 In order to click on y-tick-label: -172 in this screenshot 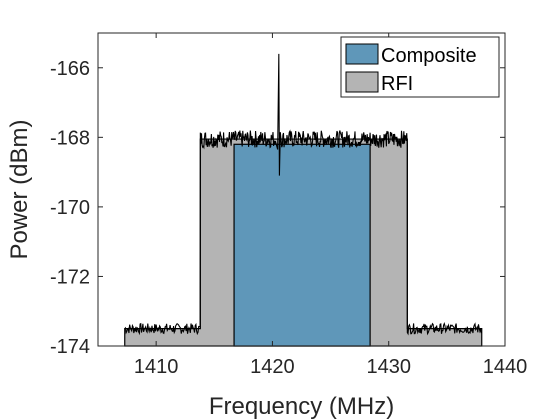, I will do `click(70, 277)`.